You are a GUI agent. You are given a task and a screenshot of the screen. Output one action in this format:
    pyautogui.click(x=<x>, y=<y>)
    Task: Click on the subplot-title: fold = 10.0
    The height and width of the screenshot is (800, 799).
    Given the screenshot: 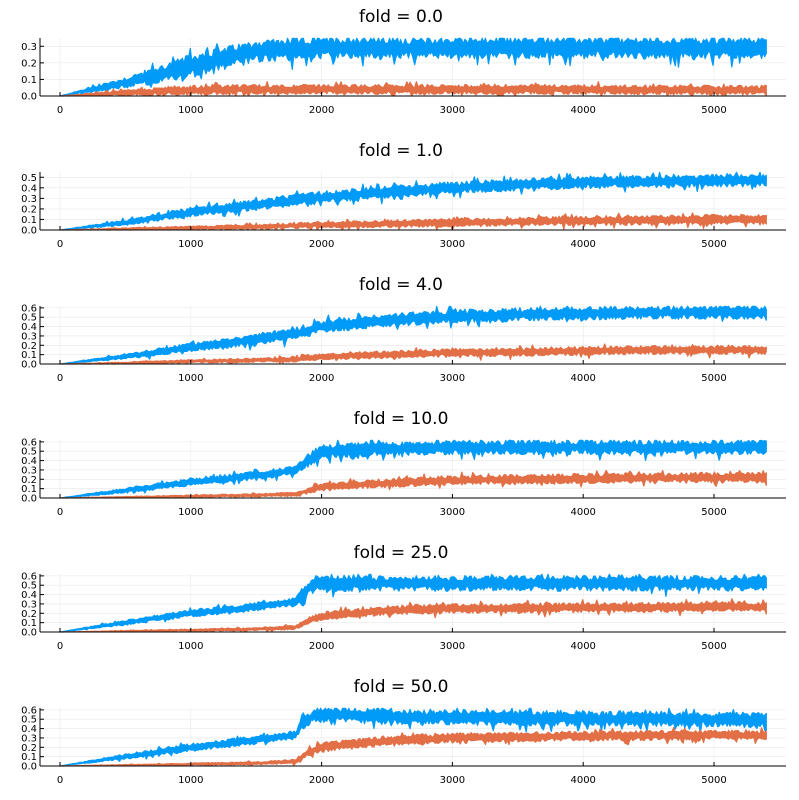 What is the action you would take?
    pyautogui.click(x=401, y=419)
    